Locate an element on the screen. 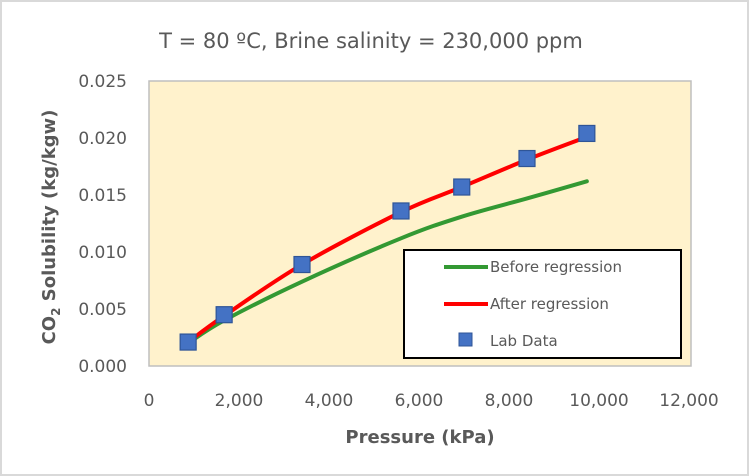 Image resolution: width=749 pixels, height=476 pixels. y-tick-label: 0.010 is located at coordinates (102, 253).